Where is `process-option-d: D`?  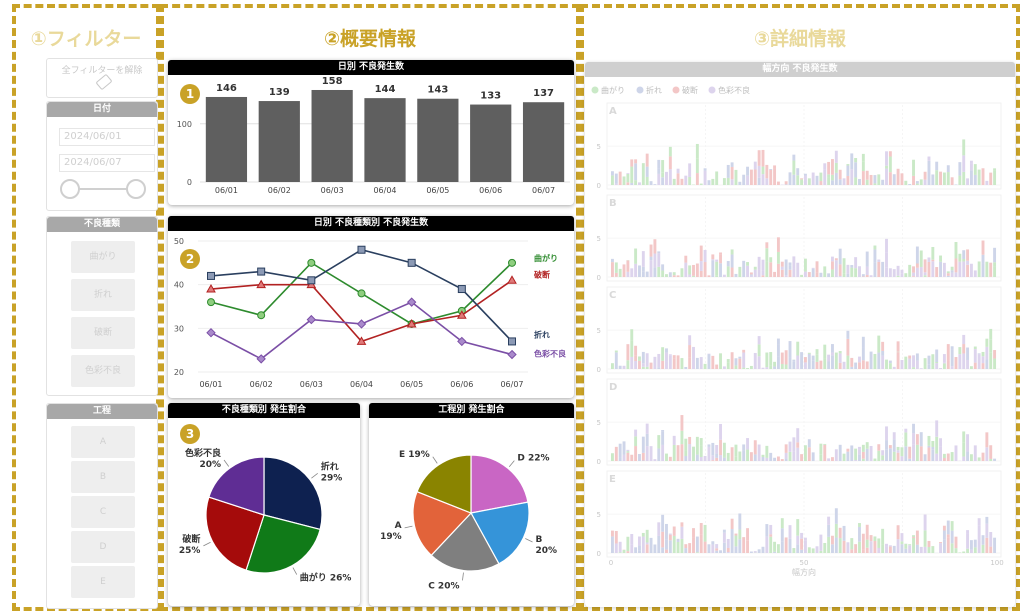
process-option-d: D is located at coordinates (103, 547).